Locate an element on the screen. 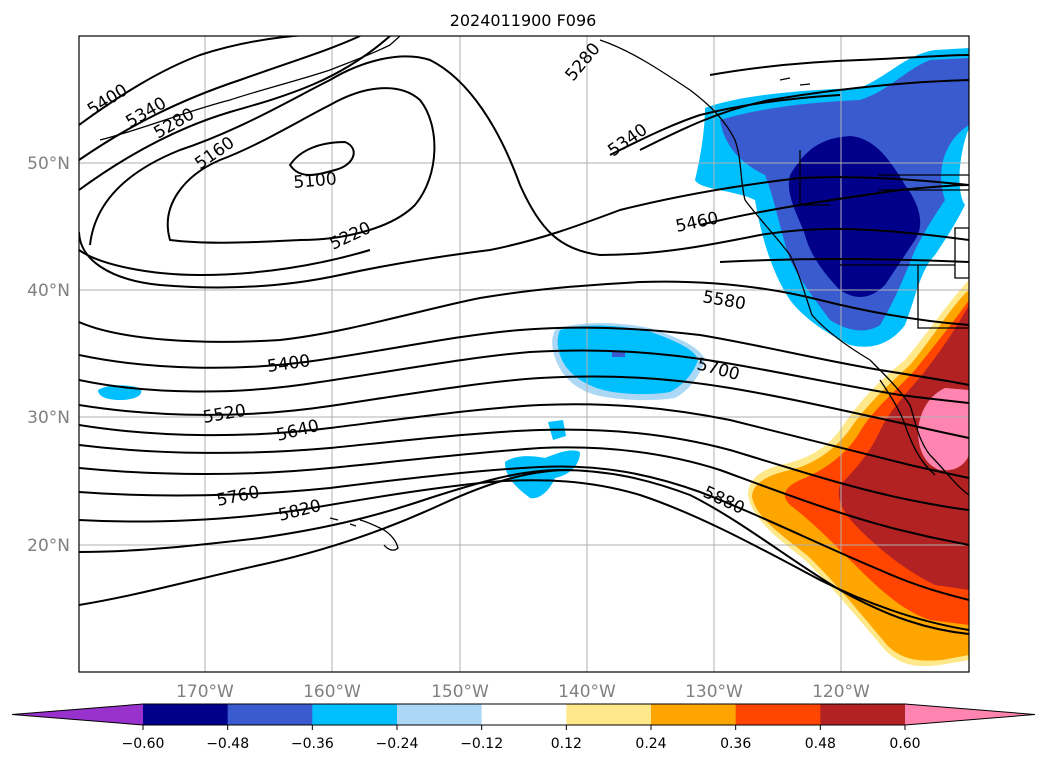 The height and width of the screenshot is (765, 1047). colorbar-tick-label: 0.60 is located at coordinates (904, 744).